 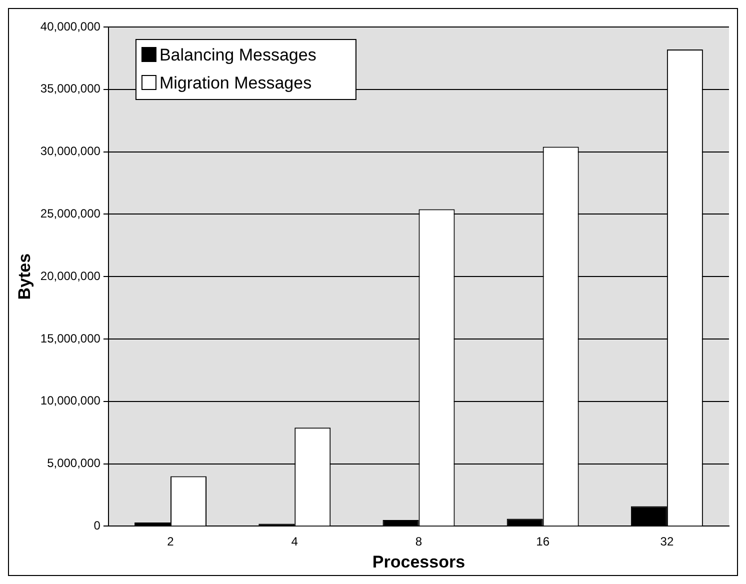 What do you see at coordinates (235, 83) in the screenshot?
I see `legend-label: Migration Messages` at bounding box center [235, 83].